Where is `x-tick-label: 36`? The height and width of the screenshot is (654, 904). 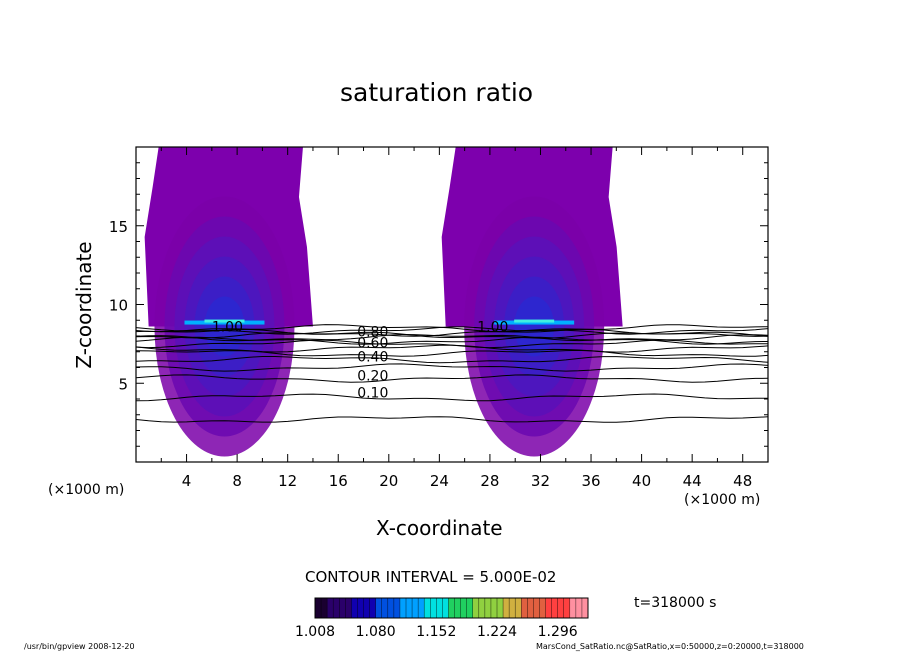
x-tick-label: 36 is located at coordinates (590, 481).